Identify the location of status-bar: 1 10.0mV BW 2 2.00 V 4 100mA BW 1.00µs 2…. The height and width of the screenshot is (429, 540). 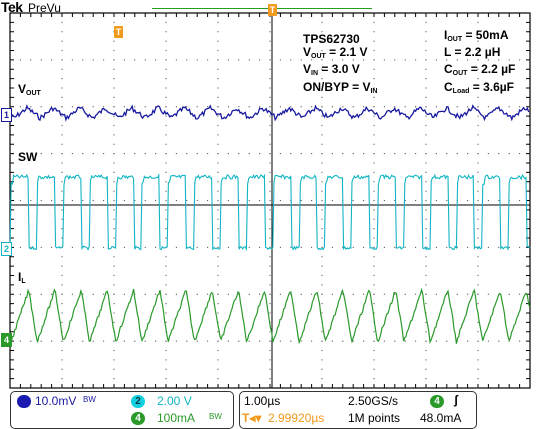
(270, 409).